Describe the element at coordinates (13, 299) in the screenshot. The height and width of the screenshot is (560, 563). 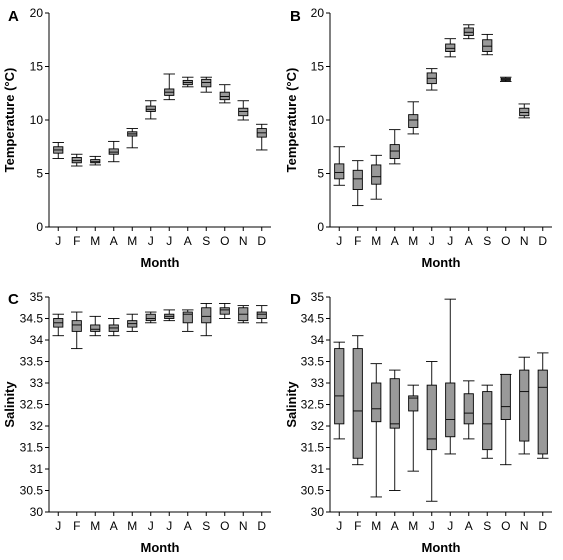
I see `panel-letter: C` at that location.